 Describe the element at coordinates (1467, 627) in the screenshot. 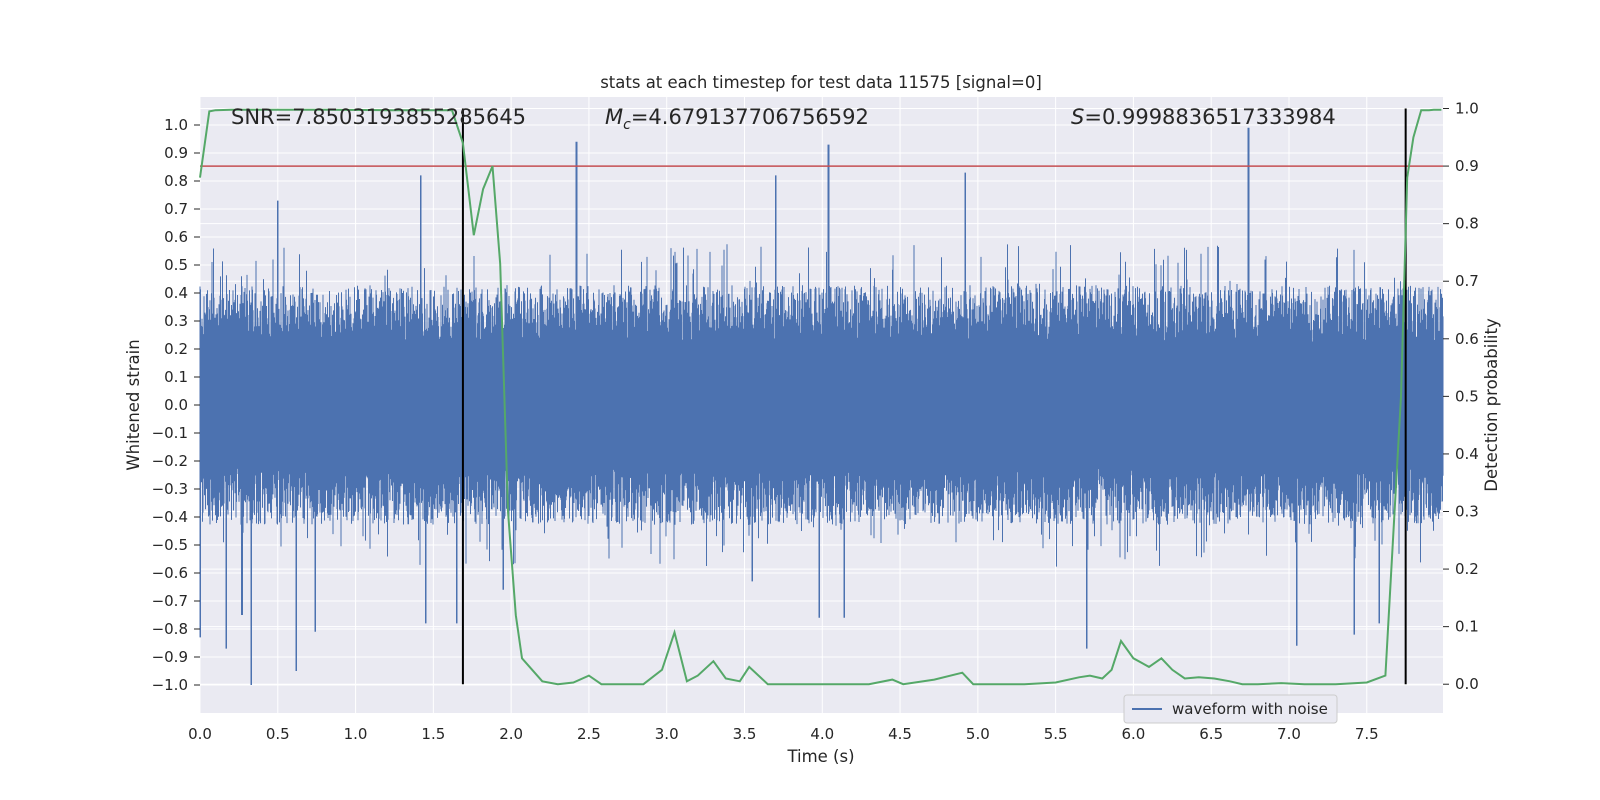

I see `y-right-tick-label: 0.1` at that location.